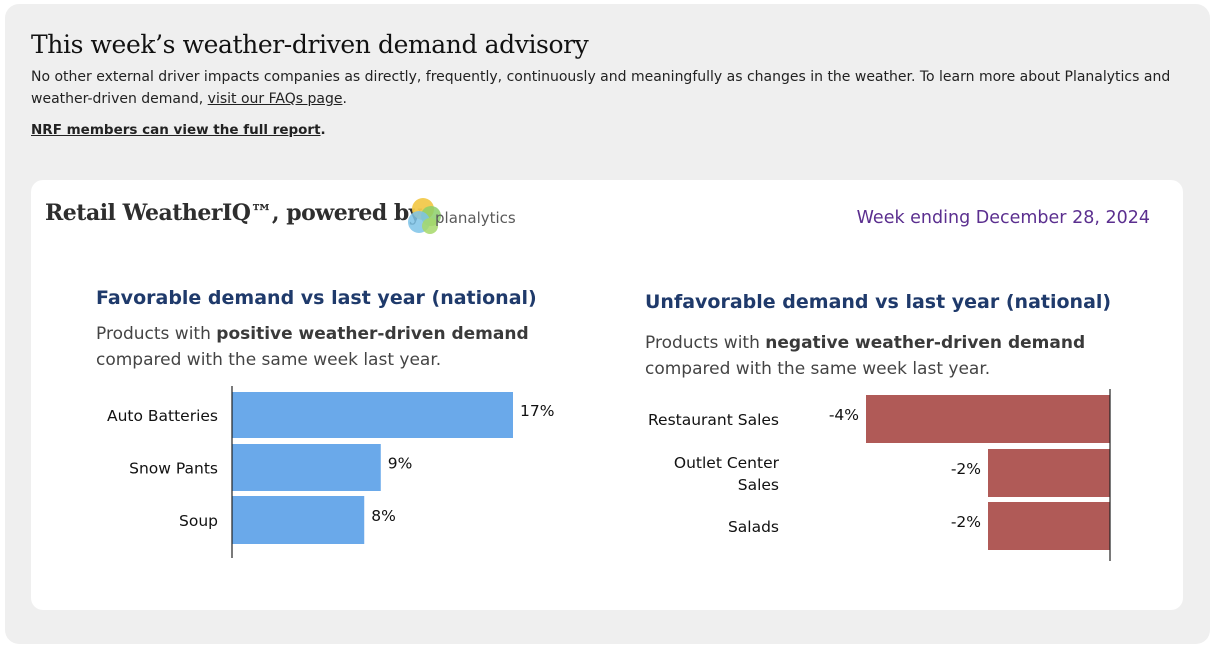  I want to click on unfavorable-category-label: Sales, so click(758, 485).